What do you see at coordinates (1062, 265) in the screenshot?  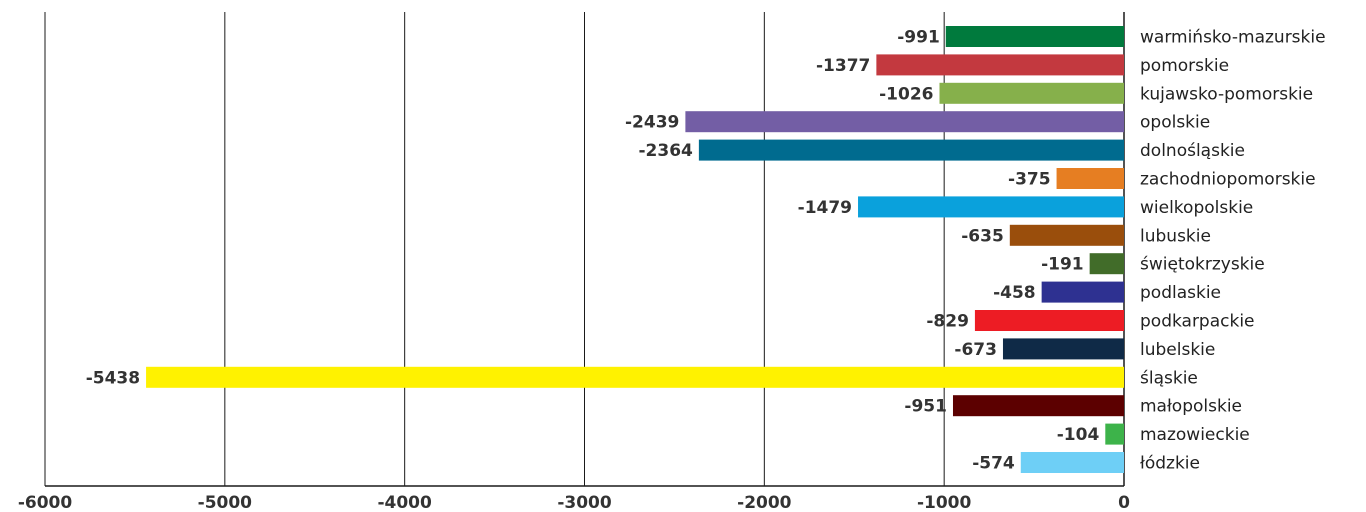 I see `bar-value-label: -191` at bounding box center [1062, 265].